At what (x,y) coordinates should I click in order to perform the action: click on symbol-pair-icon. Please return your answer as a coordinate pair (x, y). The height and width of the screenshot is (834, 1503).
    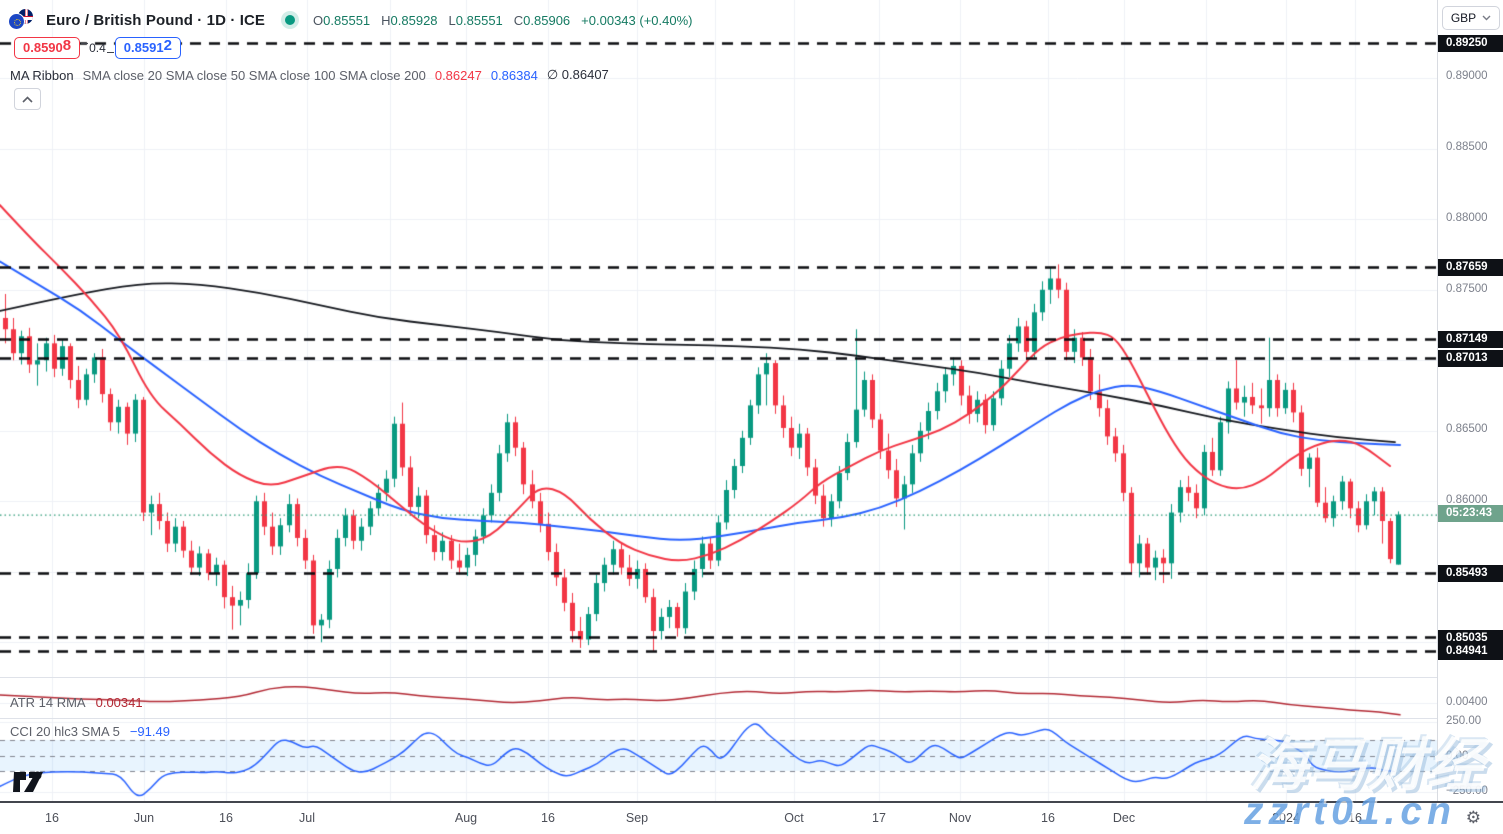
    Looking at the image, I should click on (24, 20).